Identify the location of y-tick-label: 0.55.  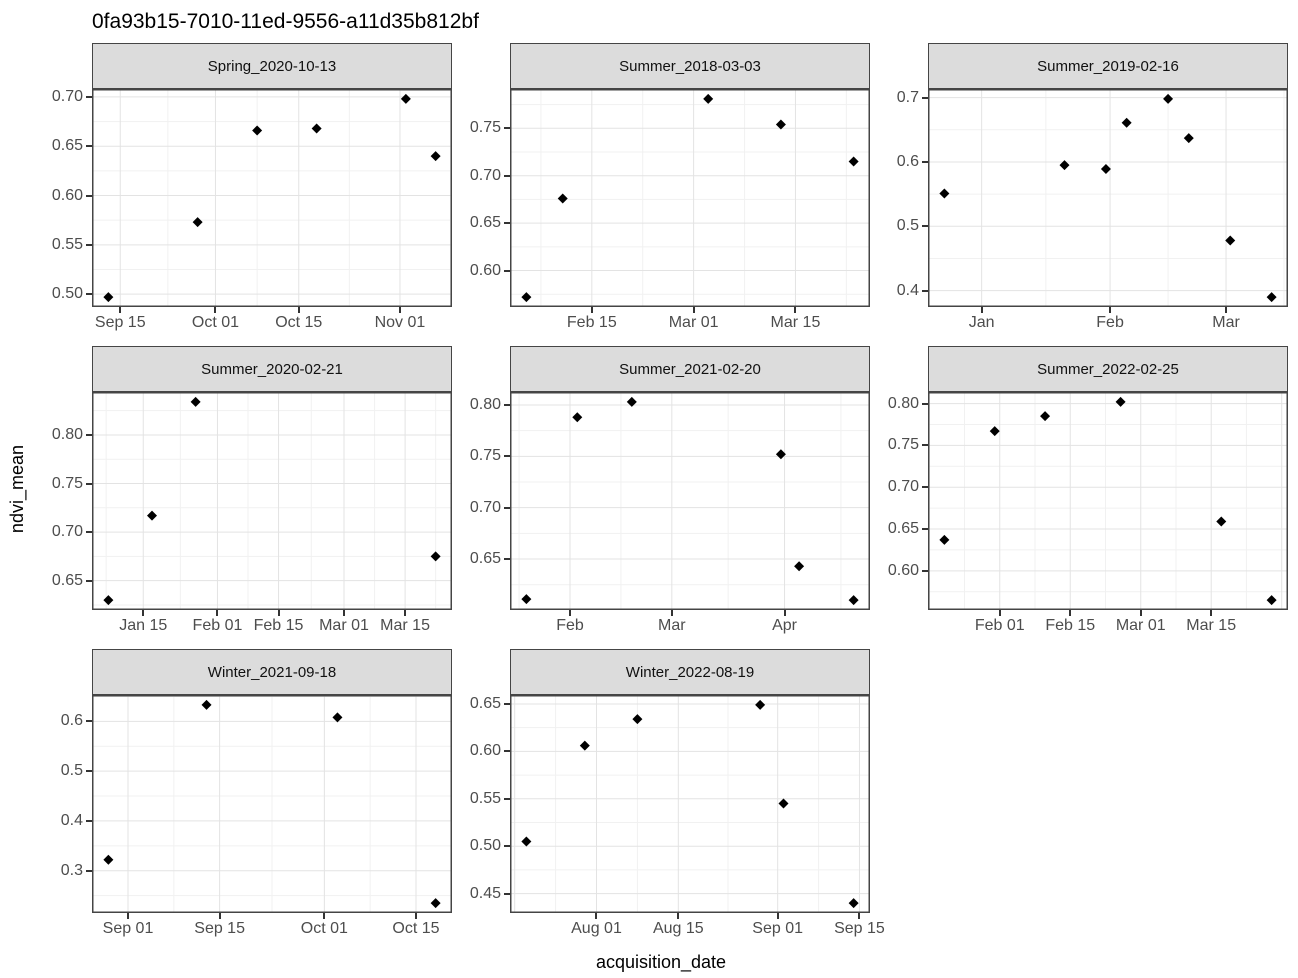
(67, 244).